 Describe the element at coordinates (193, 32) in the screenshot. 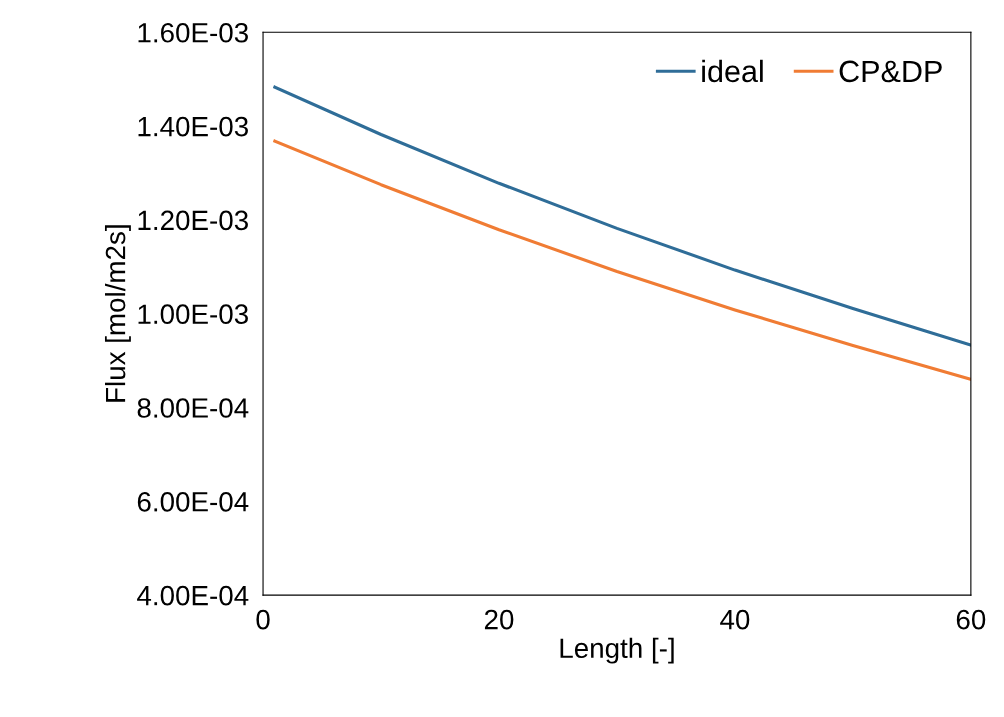

I see `y-tick-label: 1.60E-03` at that location.